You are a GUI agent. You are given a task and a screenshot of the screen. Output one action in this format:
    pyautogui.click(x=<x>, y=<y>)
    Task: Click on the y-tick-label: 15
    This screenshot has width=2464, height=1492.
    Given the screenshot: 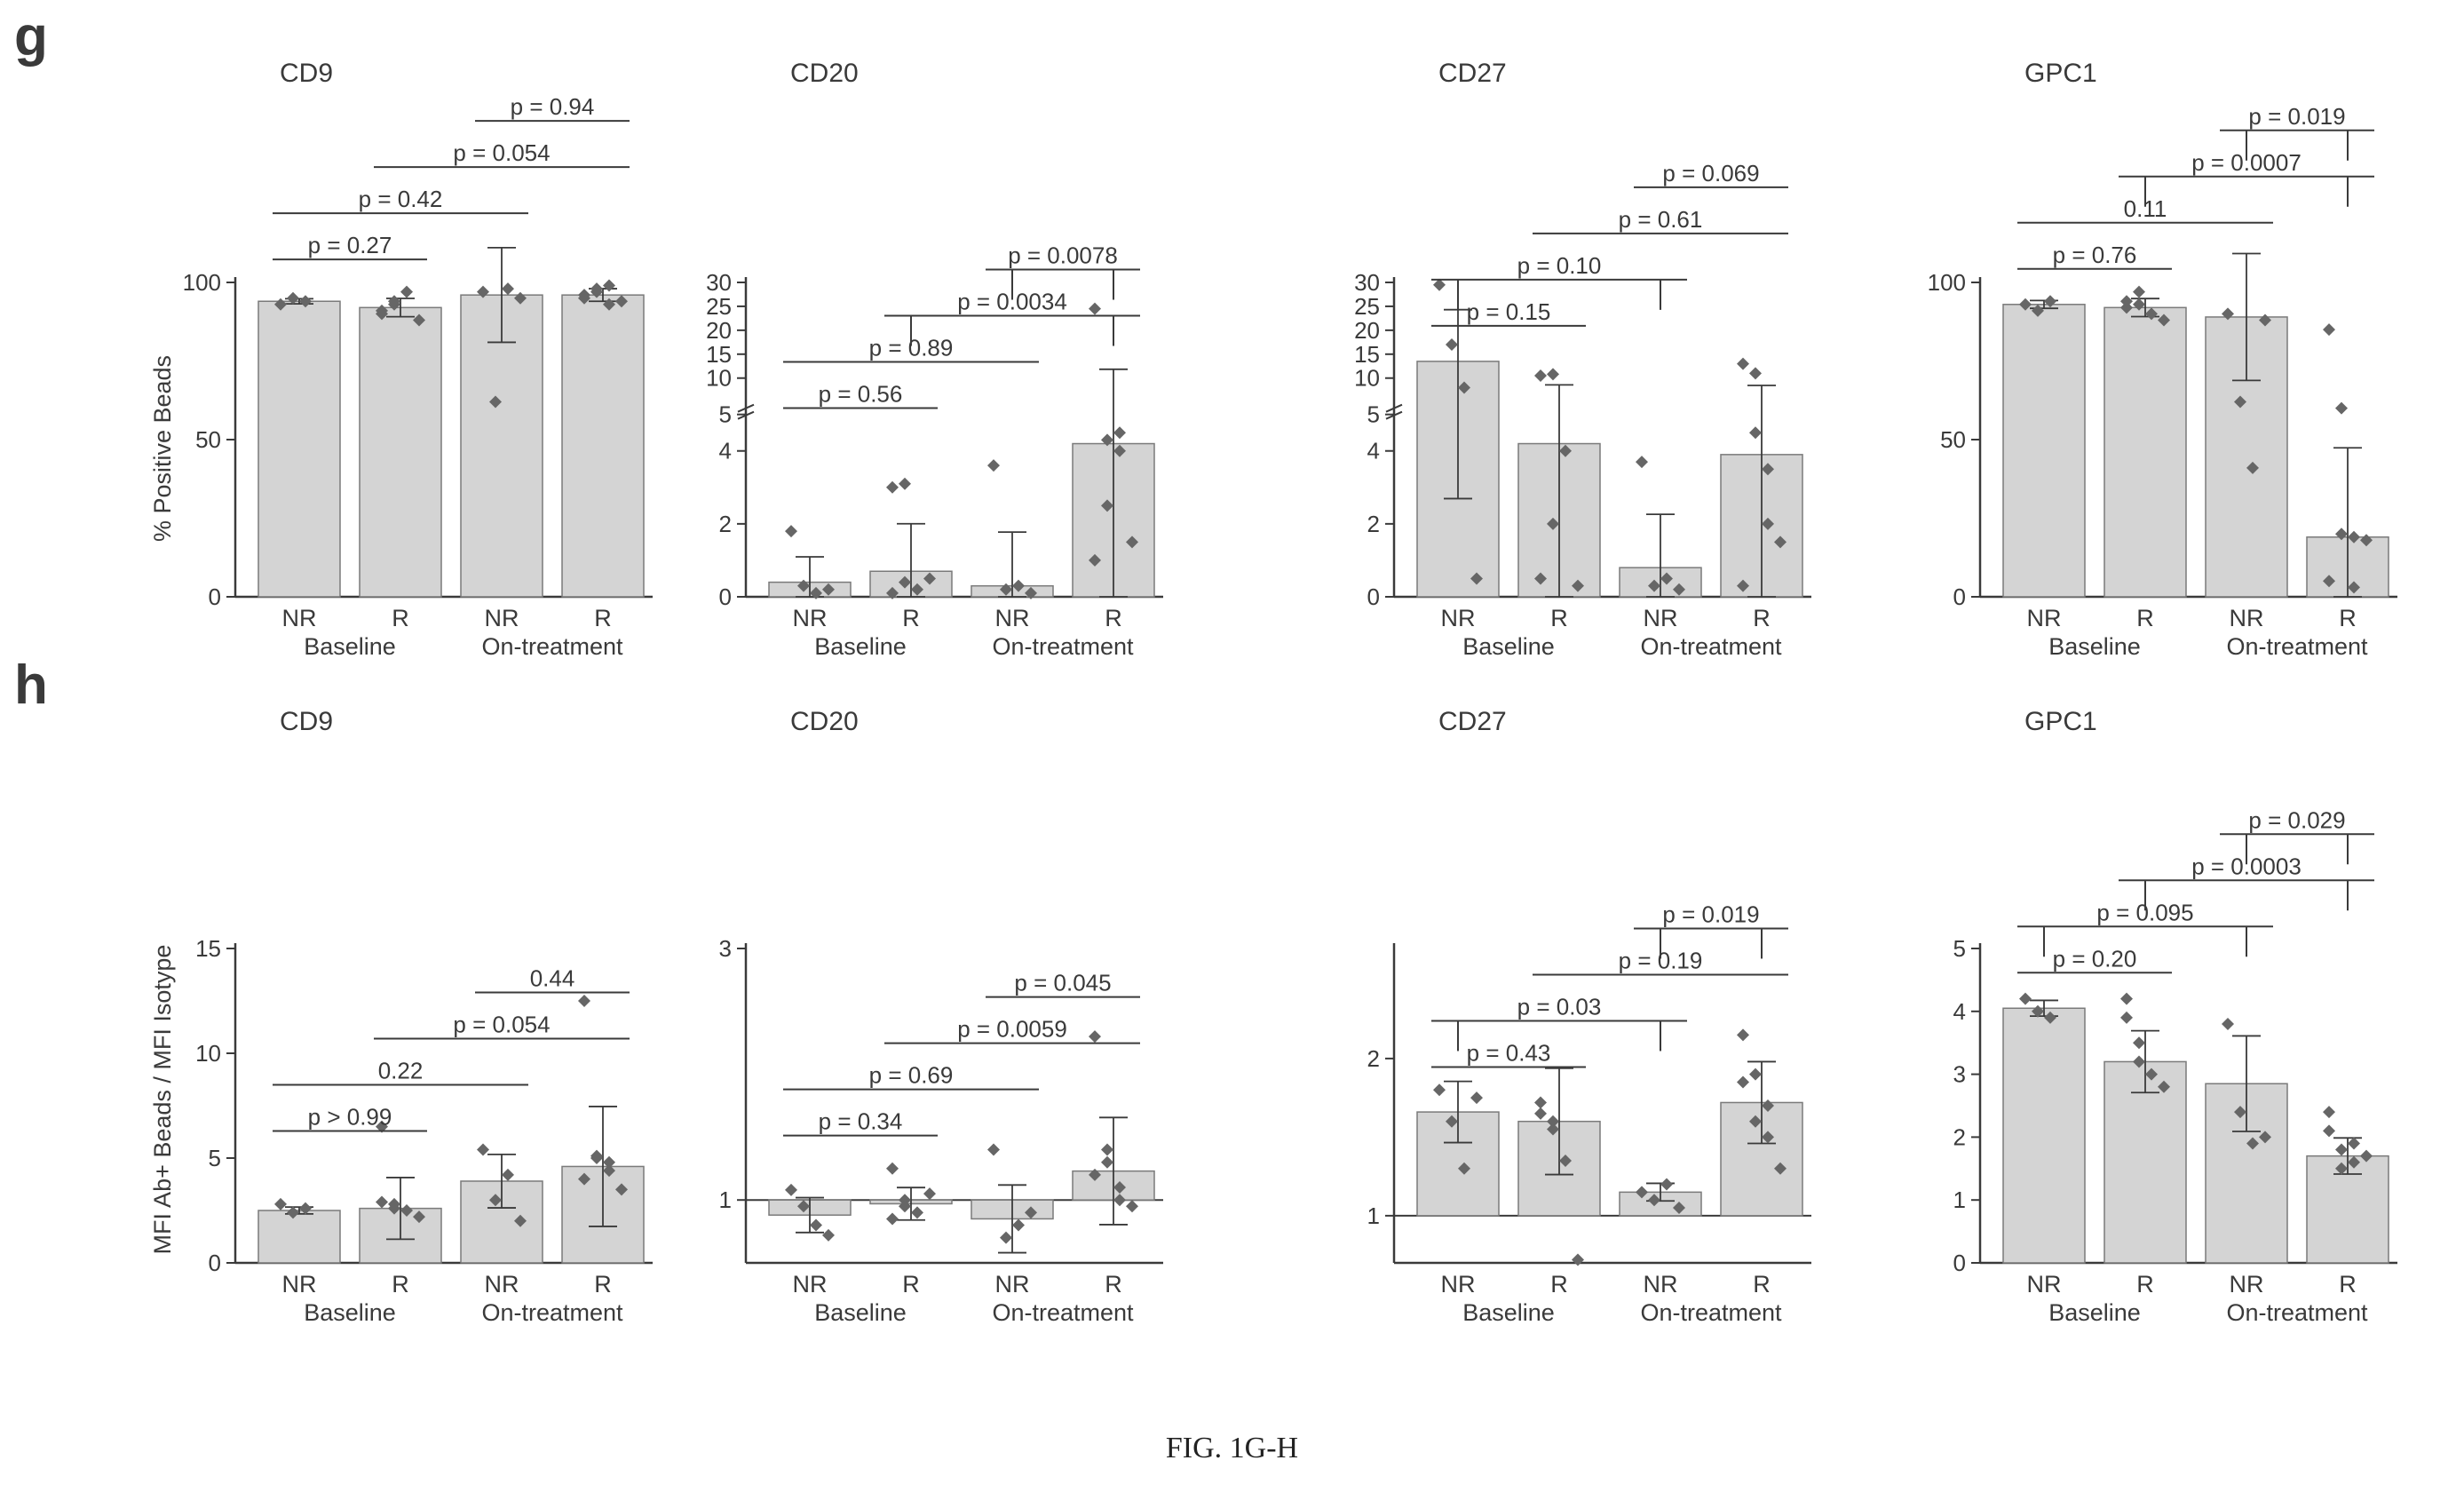 What is the action you would take?
    pyautogui.click(x=208, y=948)
    